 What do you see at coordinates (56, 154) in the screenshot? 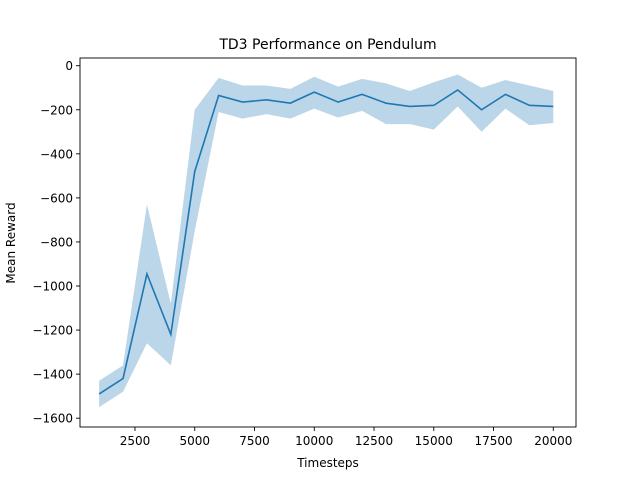
I see `y-tick-label: −400` at bounding box center [56, 154].